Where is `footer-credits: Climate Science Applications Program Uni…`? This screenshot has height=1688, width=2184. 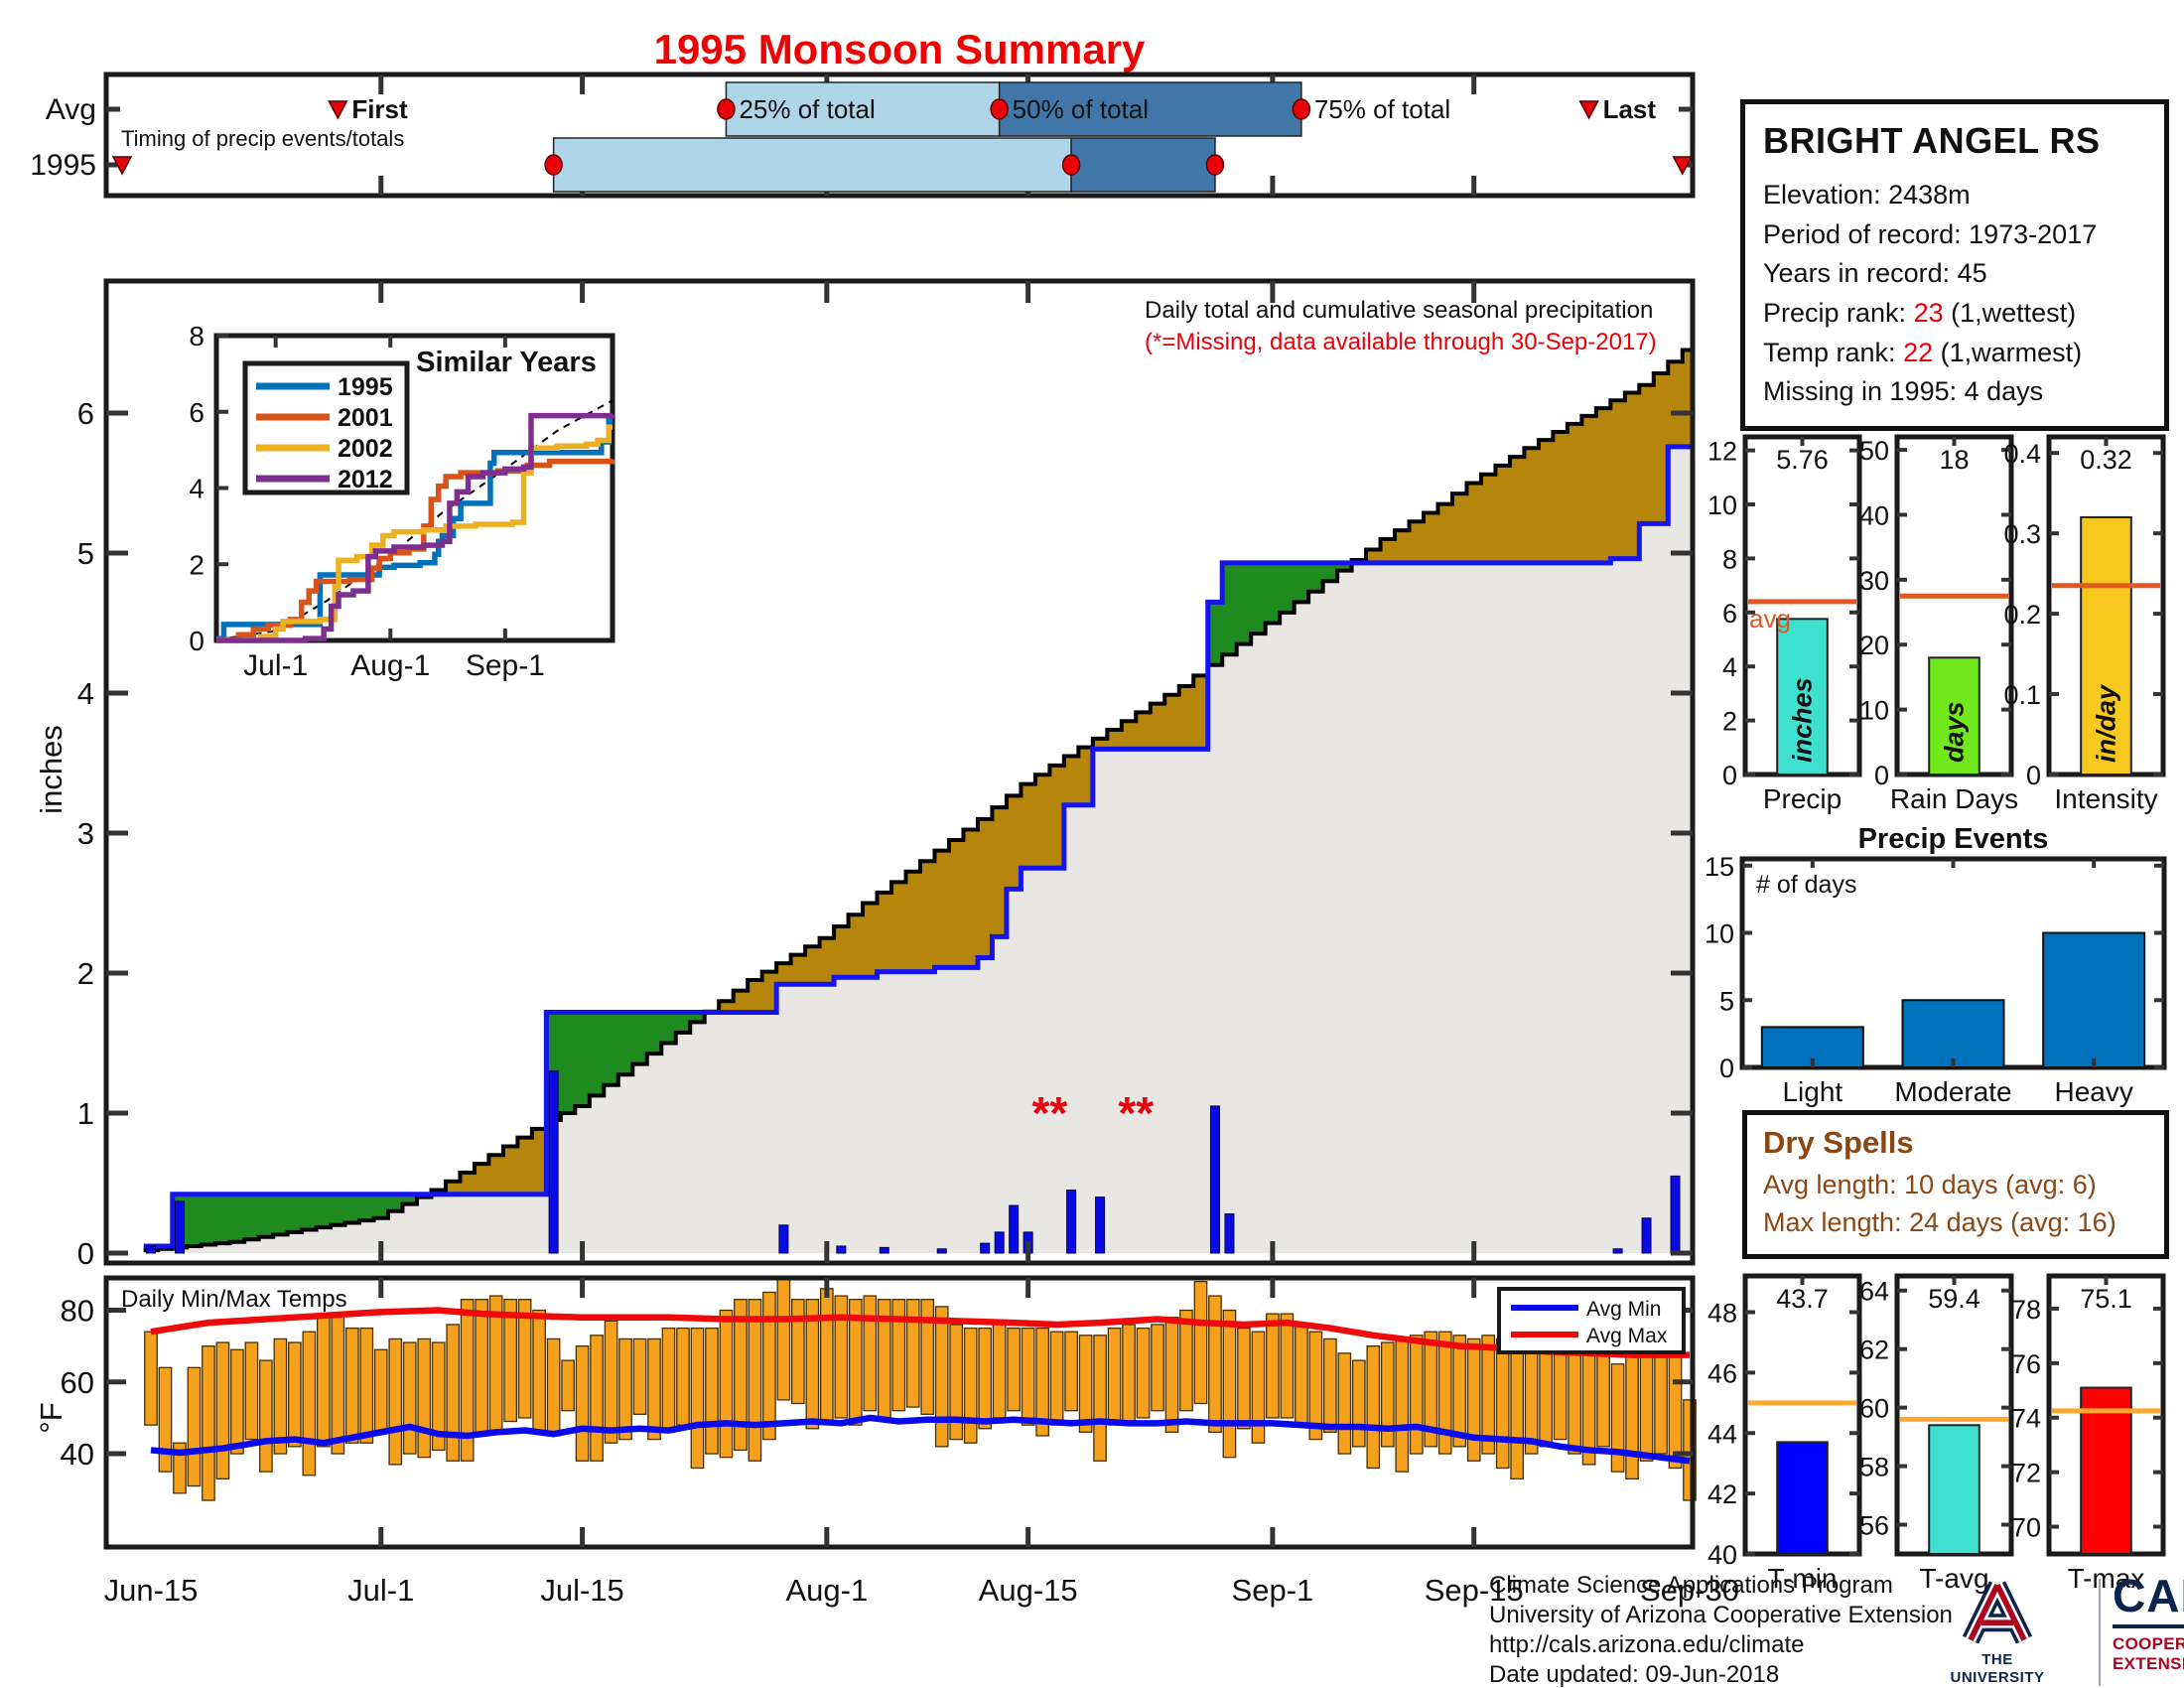 footer-credits: Climate Science Applications Program Uni… is located at coordinates (1721, 1629).